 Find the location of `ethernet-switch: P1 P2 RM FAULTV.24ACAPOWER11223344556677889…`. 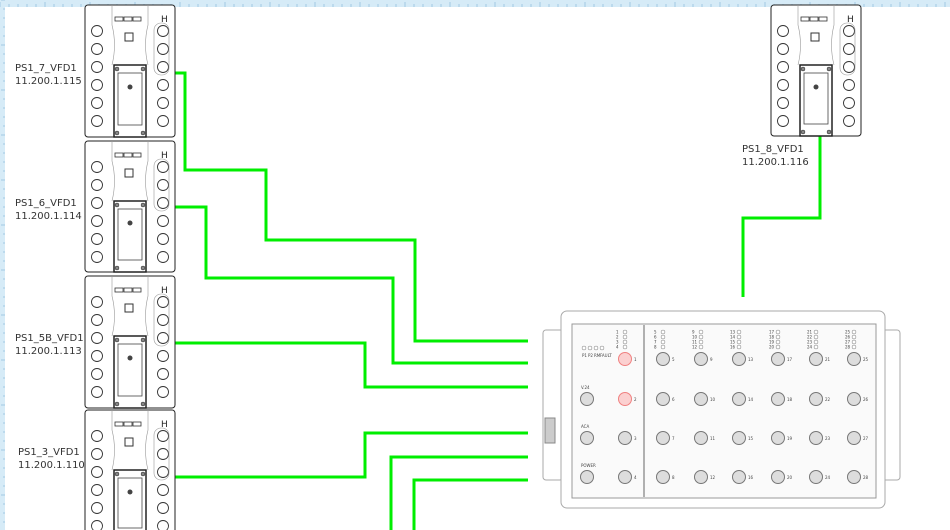

ethernet-switch: P1 P2 RM FAULTV.24ACAPOWER11223344556677889… is located at coordinates (721, 409).